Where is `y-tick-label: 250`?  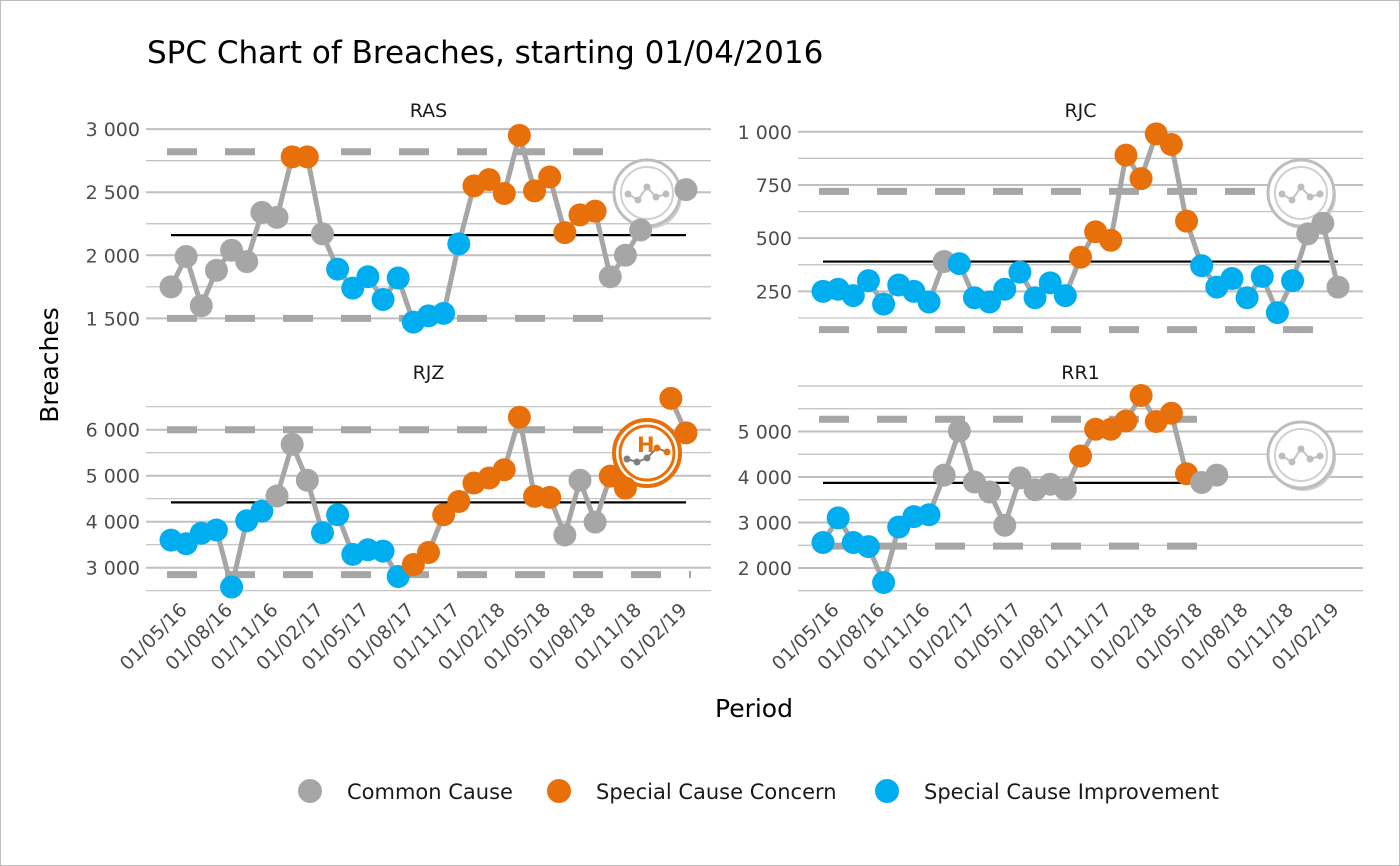
y-tick-label: 250 is located at coordinates (774, 292).